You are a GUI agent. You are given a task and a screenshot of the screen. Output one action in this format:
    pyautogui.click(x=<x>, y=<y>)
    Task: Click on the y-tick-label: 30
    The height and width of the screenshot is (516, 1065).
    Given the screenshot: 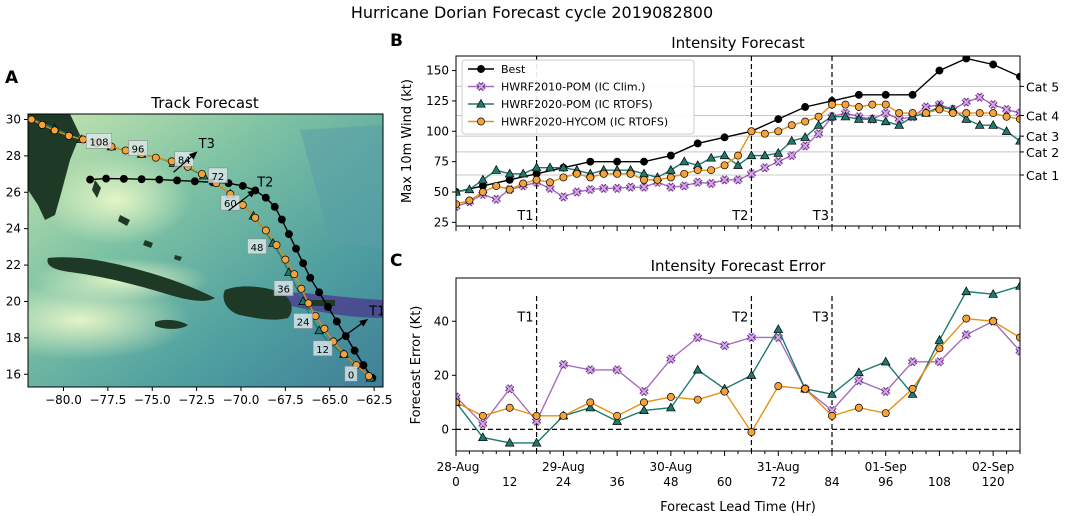 What is the action you would take?
    pyautogui.click(x=13, y=119)
    